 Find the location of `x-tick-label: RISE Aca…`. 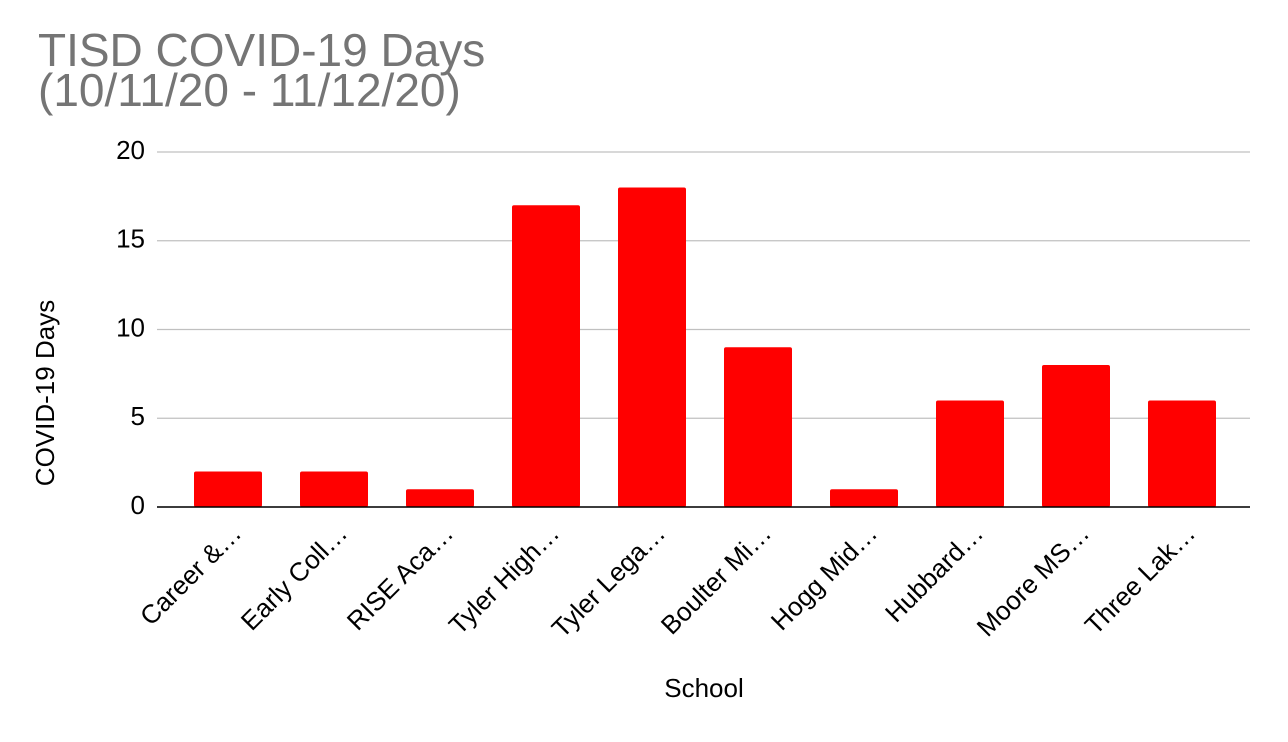

x-tick-label: RISE Aca… is located at coordinates (400, 577).